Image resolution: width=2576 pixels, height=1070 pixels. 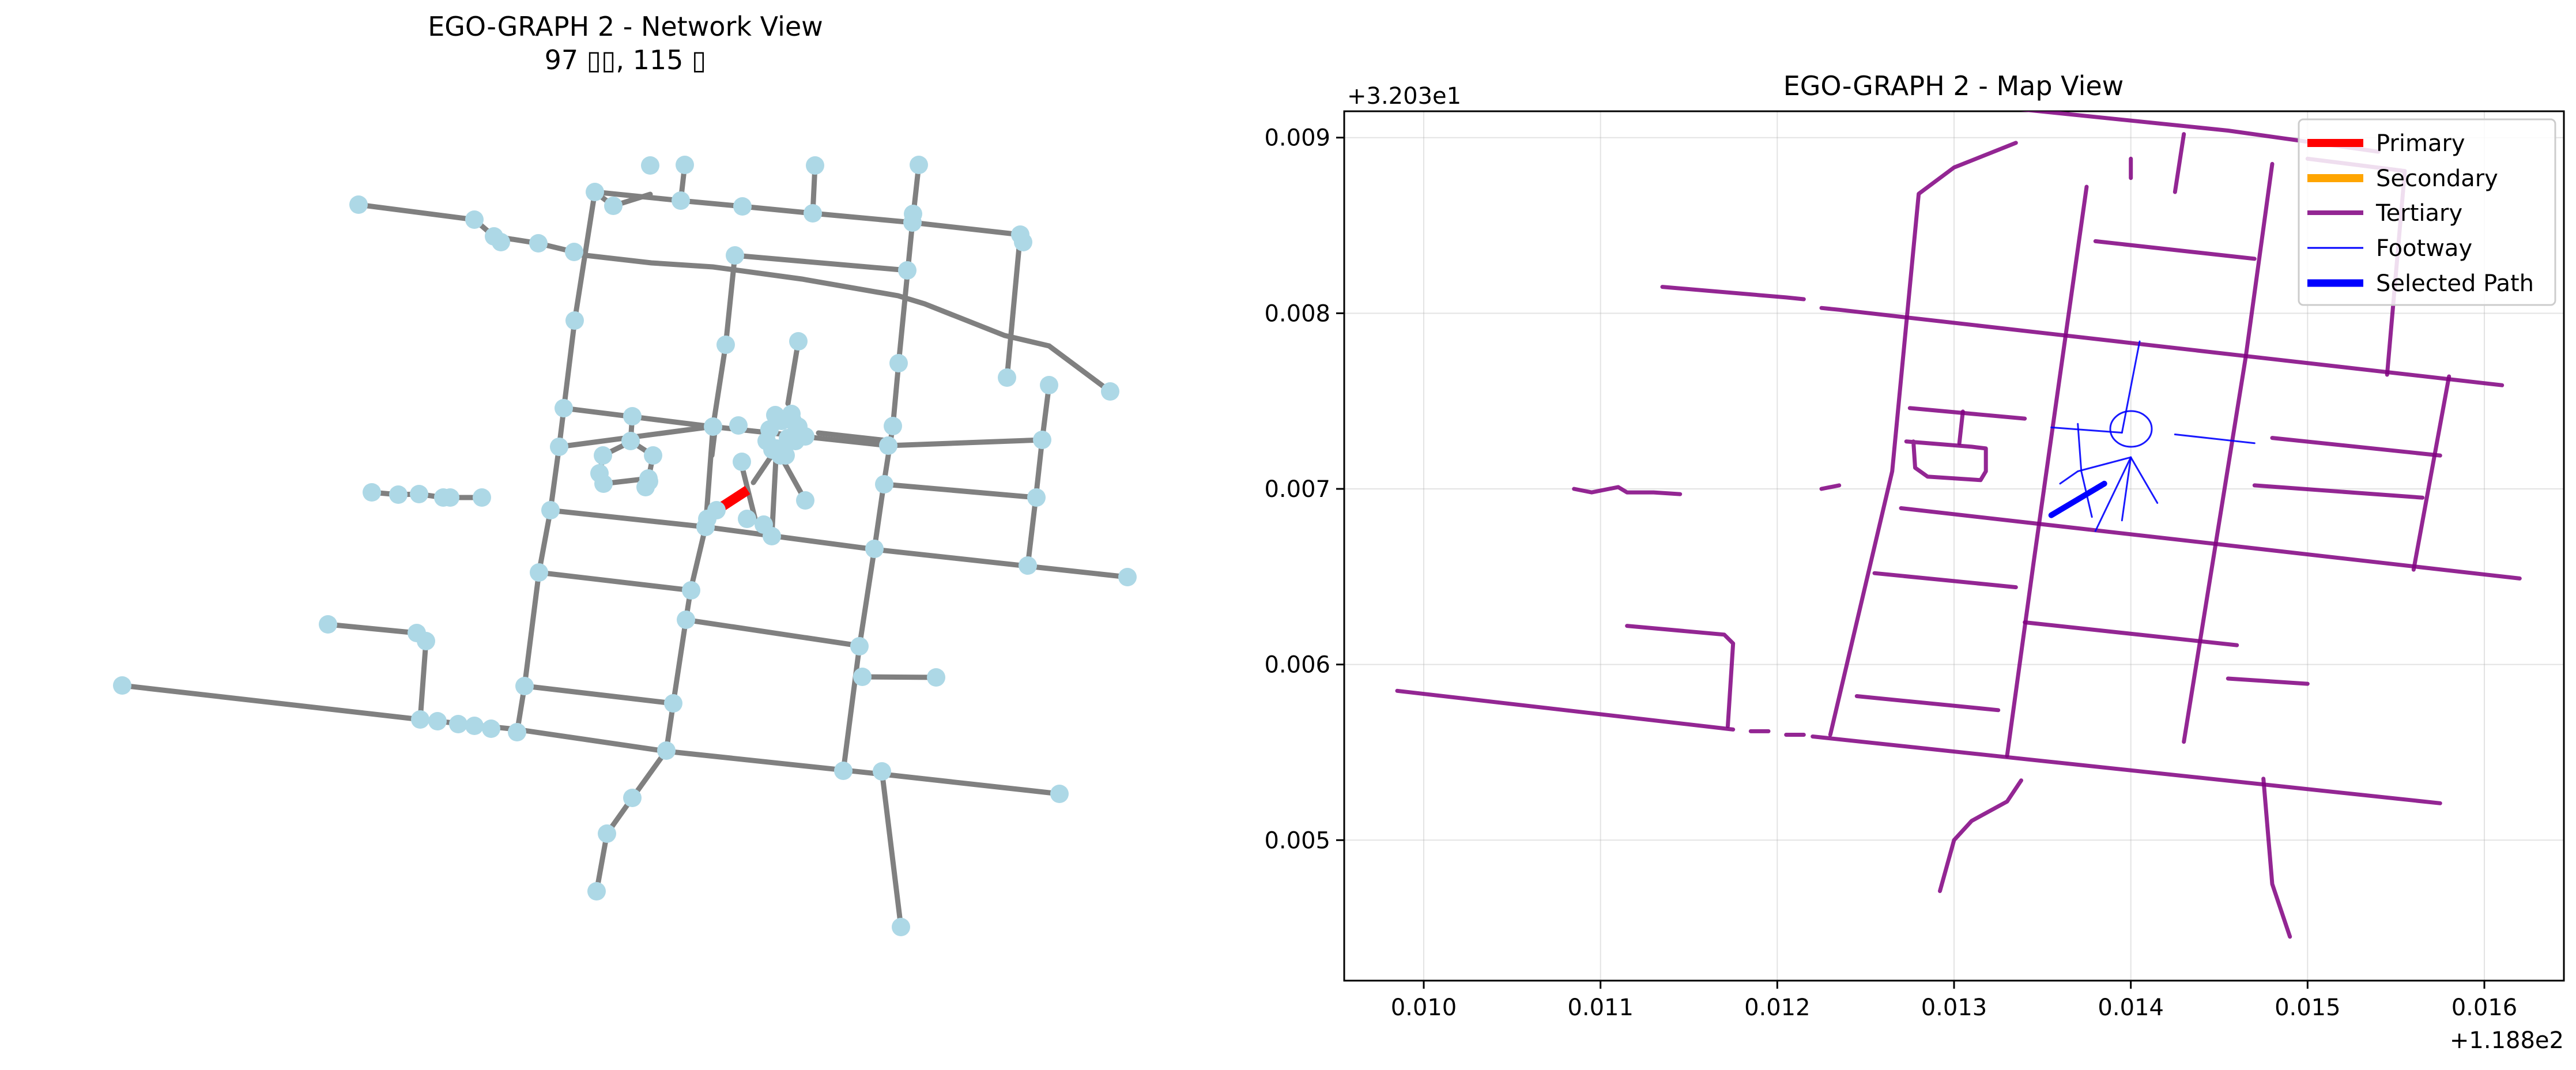 I want to click on legend-label-secondary: Secondary, so click(x=2437, y=178).